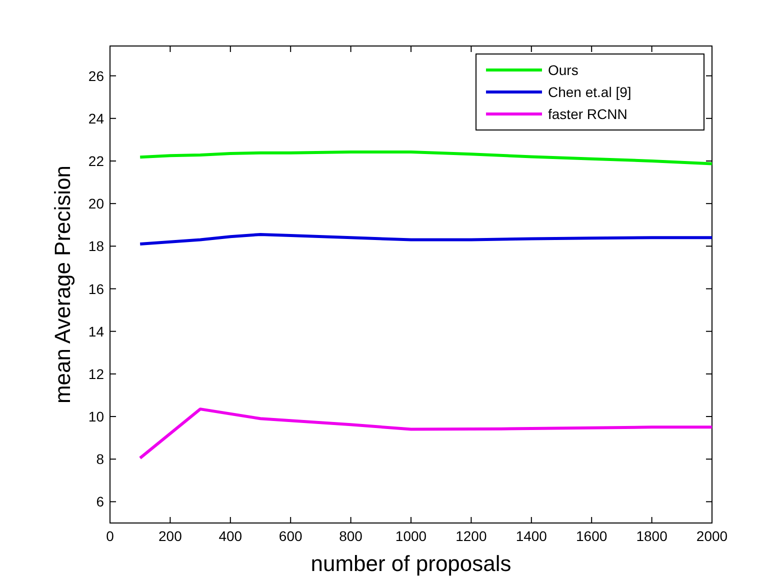 This screenshot has height=585, width=774. I want to click on x-tick-label: 600, so click(290, 536).